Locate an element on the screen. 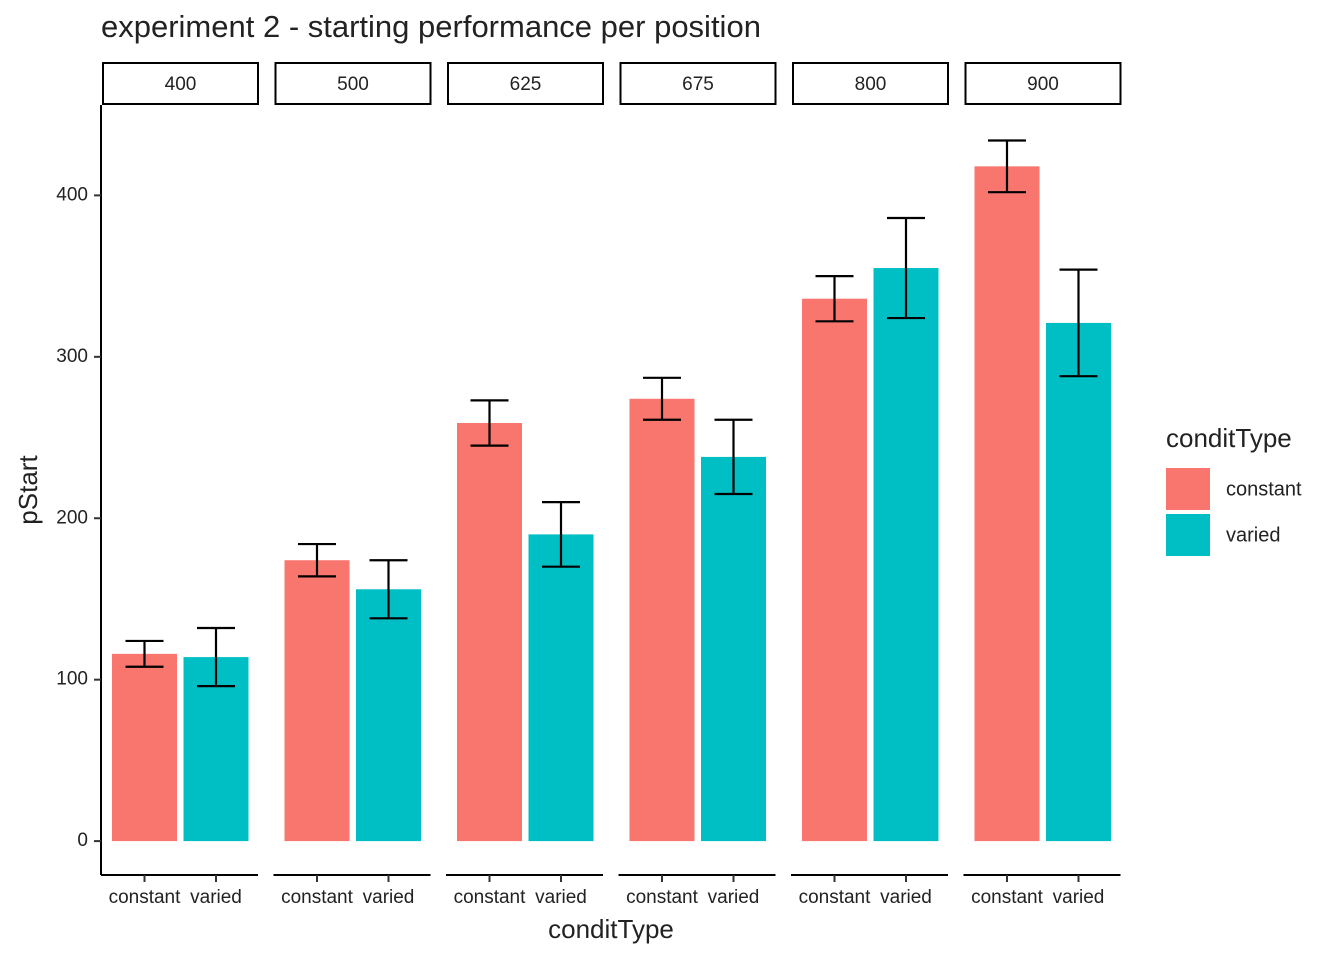 This screenshot has width=1344, height=960. x-axis-title: conditType is located at coordinates (611, 929).